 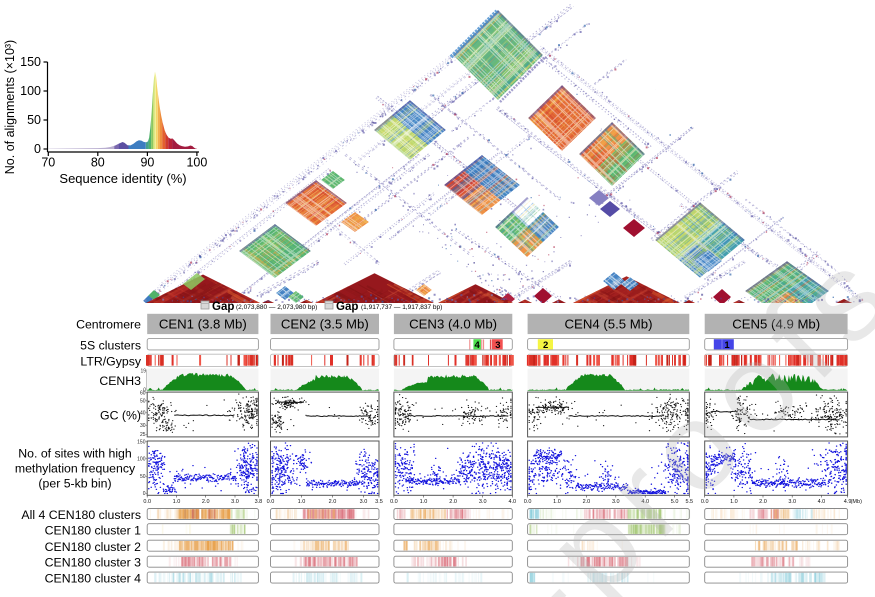 What do you see at coordinates (727, 345) in the screenshot?
I see `svg-text: 1` at bounding box center [727, 345].